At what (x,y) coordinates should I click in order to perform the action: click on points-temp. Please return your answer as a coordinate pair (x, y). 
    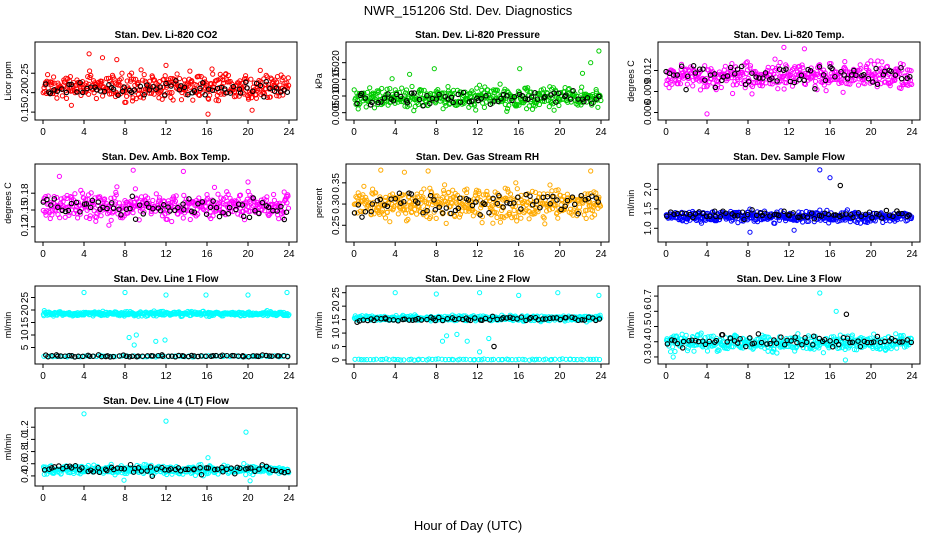
    Looking at the image, I should click on (789, 80).